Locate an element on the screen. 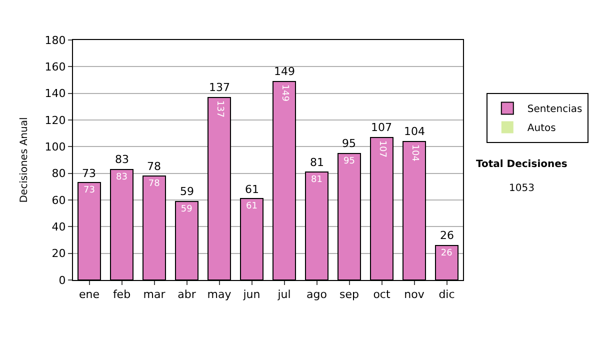 The width and height of the screenshot is (600, 340). legend-label: Sentencias is located at coordinates (554, 110).